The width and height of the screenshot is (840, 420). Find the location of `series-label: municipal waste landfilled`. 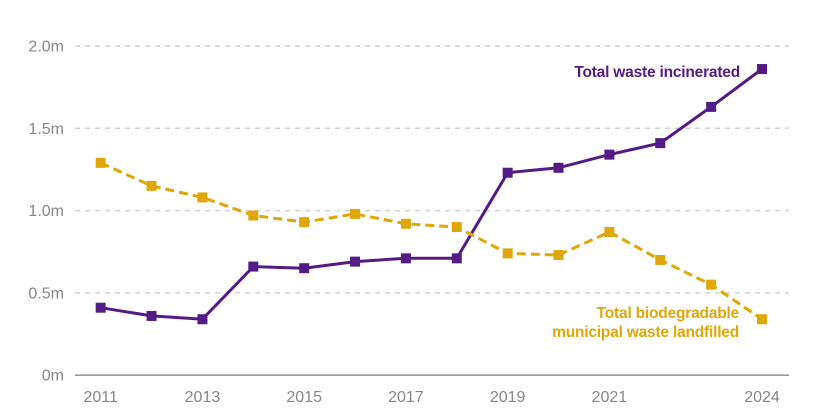

series-label: municipal waste landfilled is located at coordinates (645, 332).